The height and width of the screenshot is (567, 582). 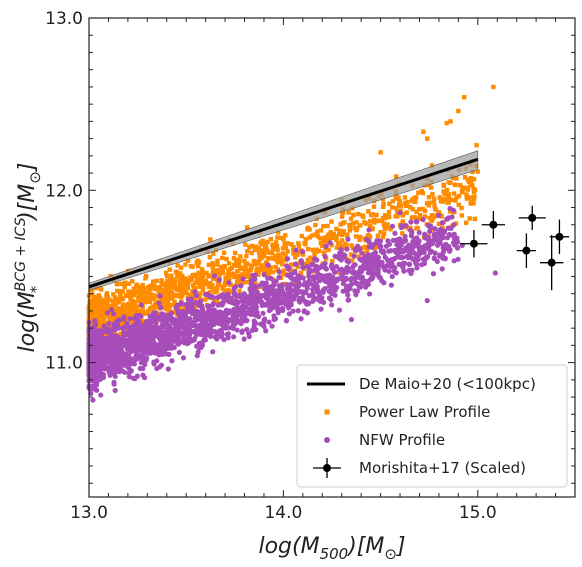 I want to click on y-axis-label-sub: *, so click(x=36, y=289).